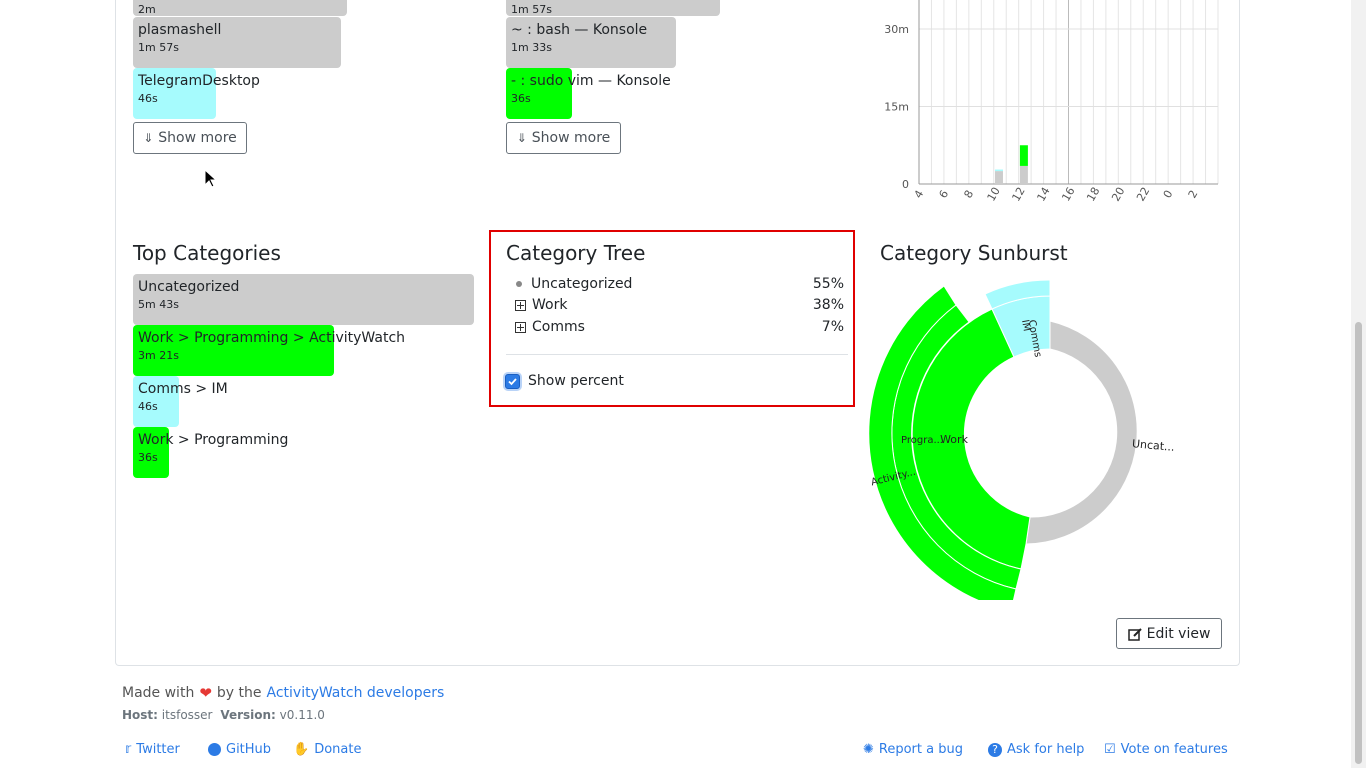 The width and height of the screenshot is (1366, 768). I want to click on show-more-apps-button: ⇓ Show more, so click(190, 138).